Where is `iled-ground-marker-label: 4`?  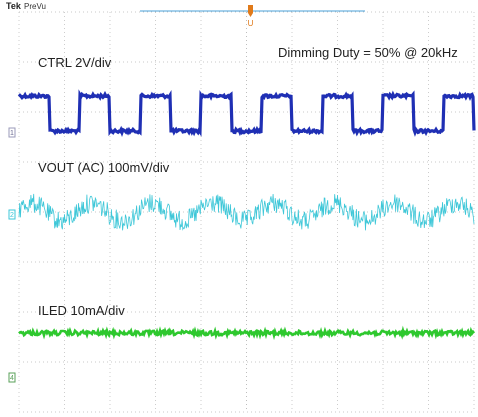 iled-ground-marker-label: 4 is located at coordinates (12, 378).